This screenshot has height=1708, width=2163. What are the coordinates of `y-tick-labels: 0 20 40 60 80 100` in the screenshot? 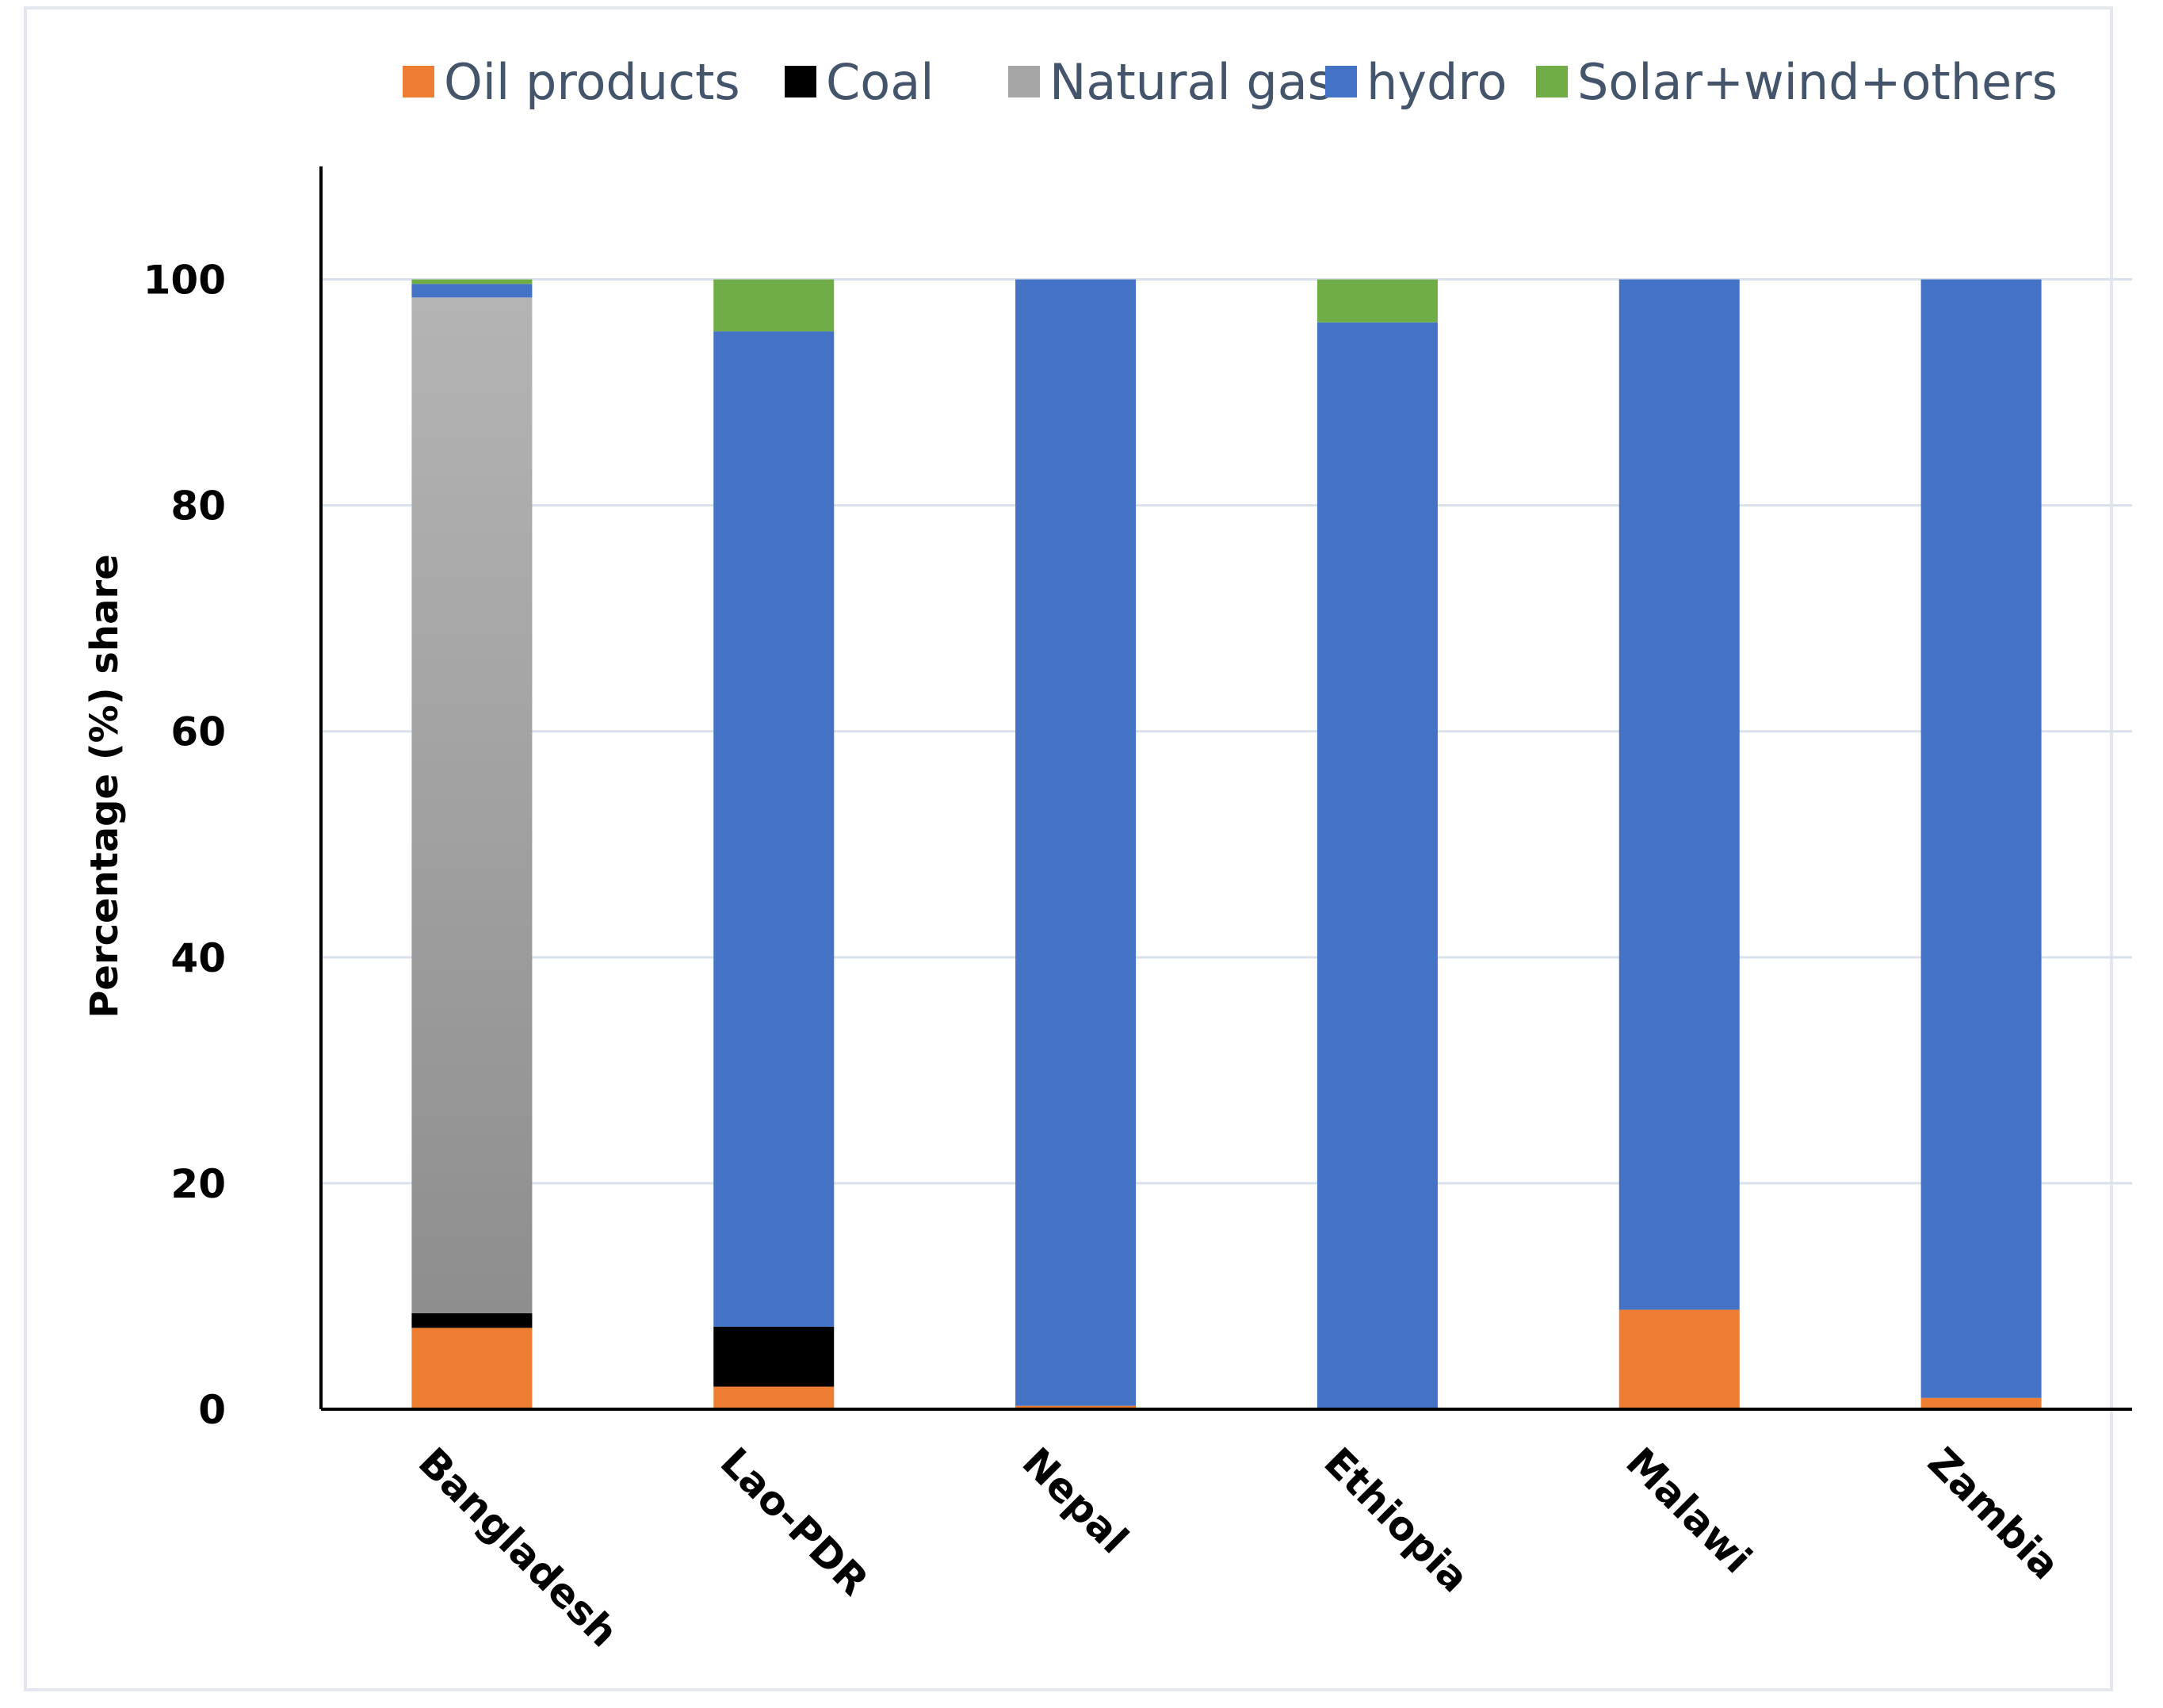 It's located at (184, 845).